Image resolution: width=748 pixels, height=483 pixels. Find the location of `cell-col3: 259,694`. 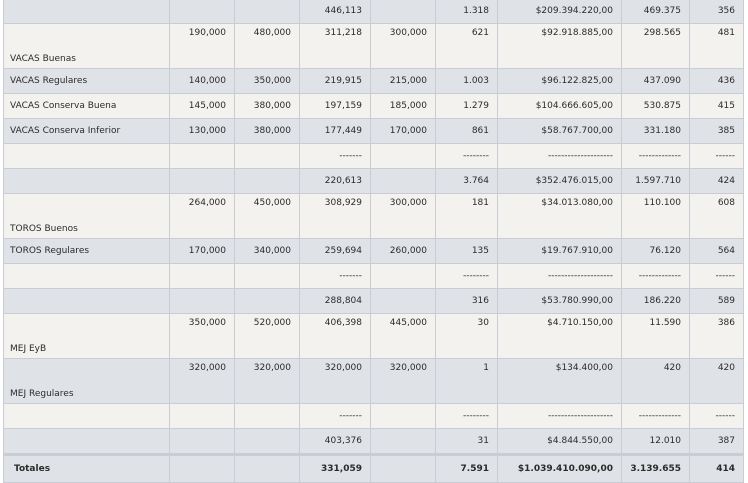

cell-col3: 259,694 is located at coordinates (335, 251).